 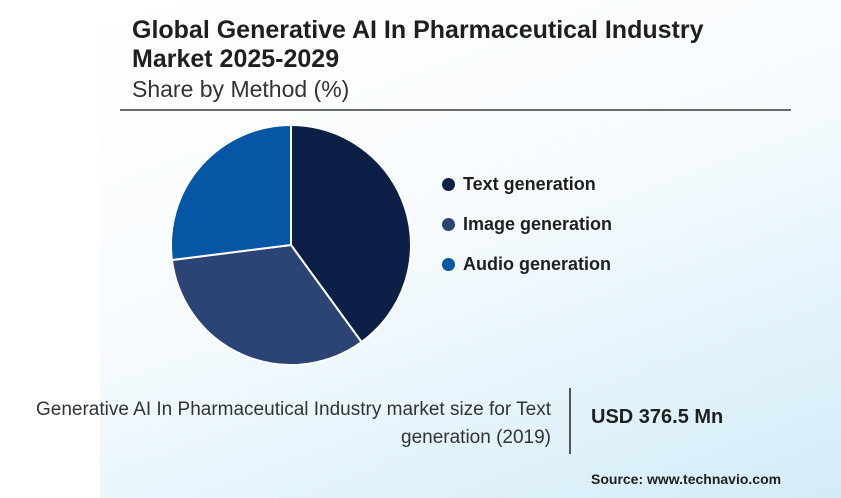 I want to click on legend-item-audio-generation: Audio generation, so click(x=527, y=264).